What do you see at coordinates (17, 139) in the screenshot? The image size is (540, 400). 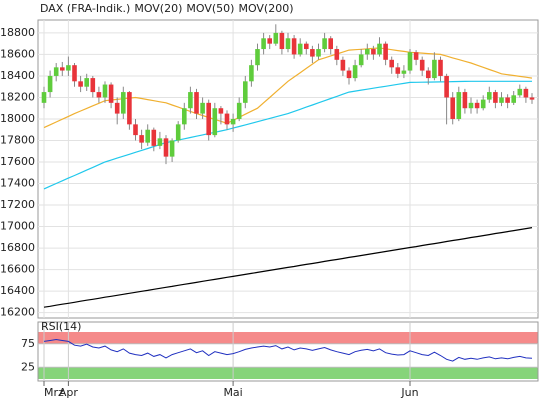 I see `y-tick-label: 17800` at bounding box center [17, 139].